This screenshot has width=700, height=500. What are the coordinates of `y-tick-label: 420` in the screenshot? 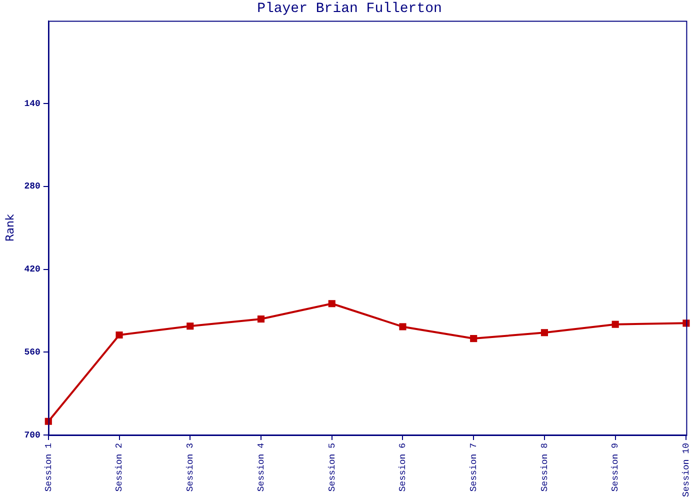 It's located at (32, 269).